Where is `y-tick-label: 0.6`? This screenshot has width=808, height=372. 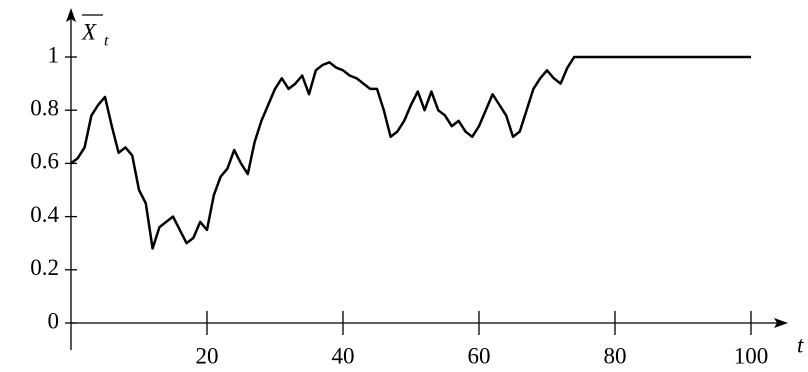 y-tick-label: 0.6 is located at coordinates (44, 161).